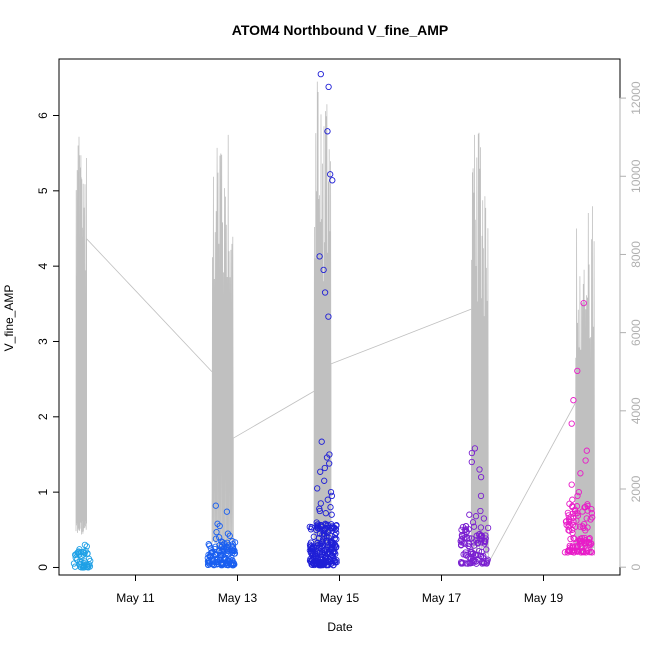  I want to click on x-tick-label: May 17, so click(442, 598).